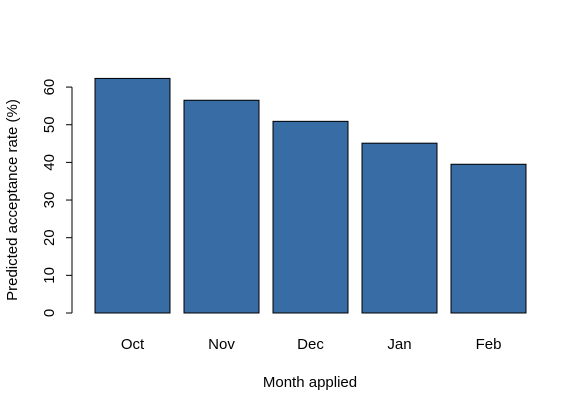 The width and height of the screenshot is (583, 413). I want to click on x-tick-label: Oct, so click(133, 344).